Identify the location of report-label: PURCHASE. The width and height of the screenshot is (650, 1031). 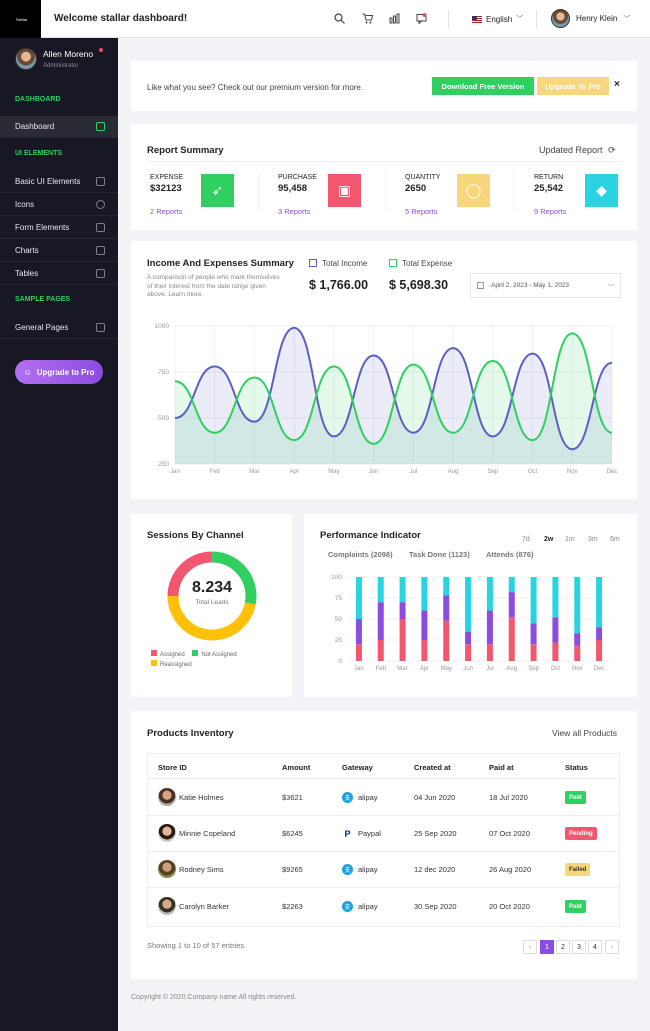
(297, 177).